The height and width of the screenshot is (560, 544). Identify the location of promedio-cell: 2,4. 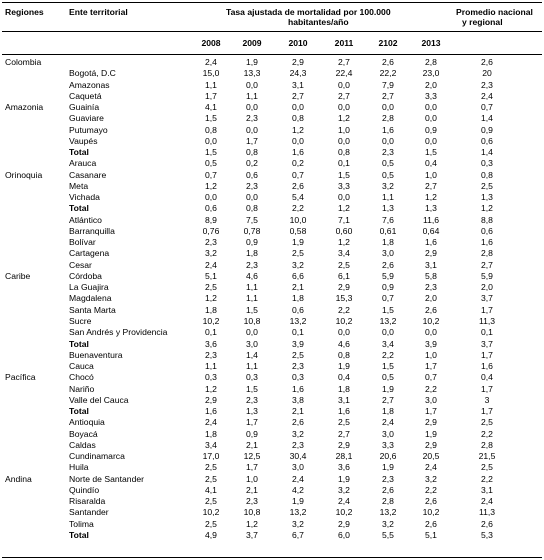
(487, 501).